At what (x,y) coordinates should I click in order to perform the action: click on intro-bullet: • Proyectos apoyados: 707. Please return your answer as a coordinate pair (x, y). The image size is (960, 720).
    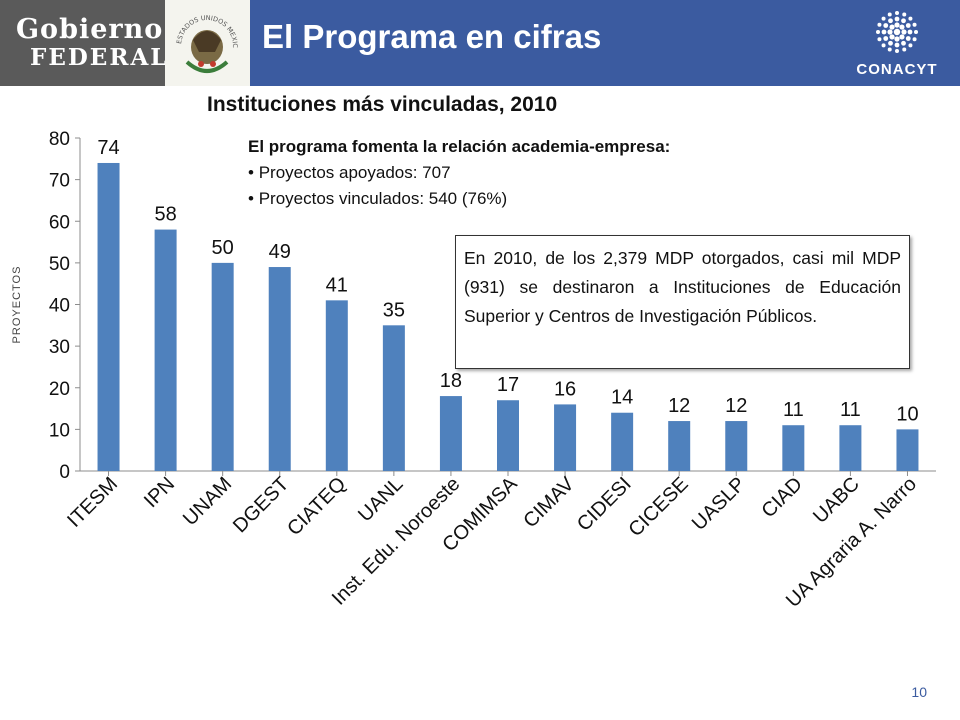
    Looking at the image, I should click on (349, 172).